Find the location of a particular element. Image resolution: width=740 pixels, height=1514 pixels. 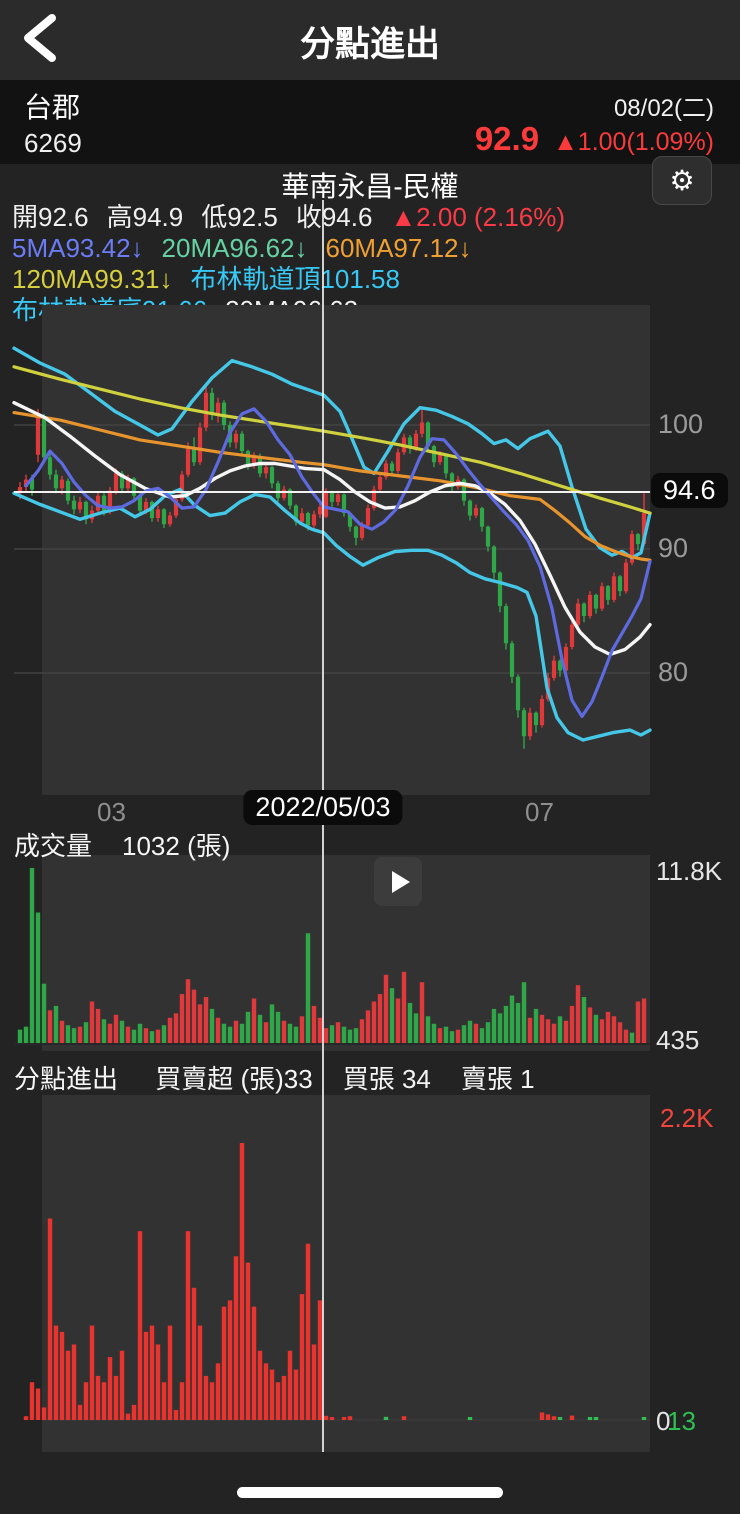

back-button is located at coordinates (40, 38).